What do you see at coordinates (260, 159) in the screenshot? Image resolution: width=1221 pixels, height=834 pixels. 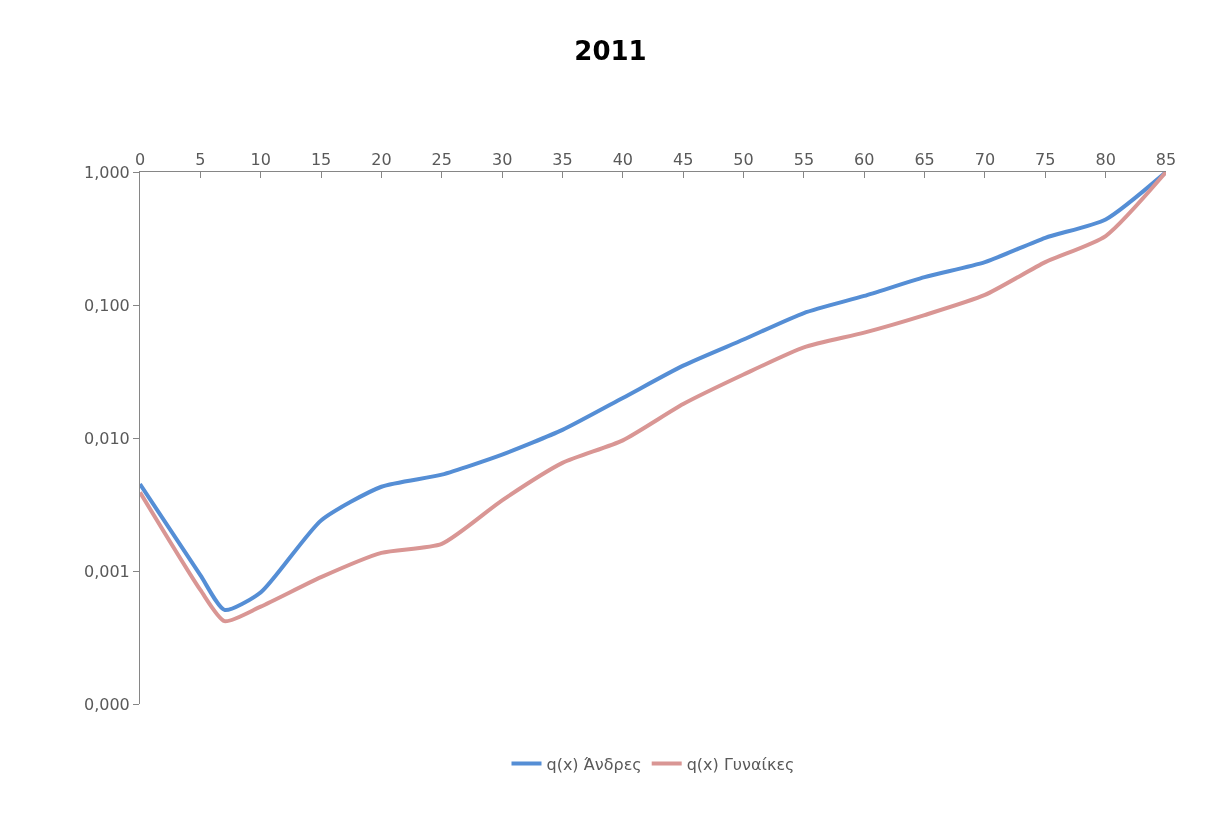 I see `x-tick-label: 10` at bounding box center [260, 159].